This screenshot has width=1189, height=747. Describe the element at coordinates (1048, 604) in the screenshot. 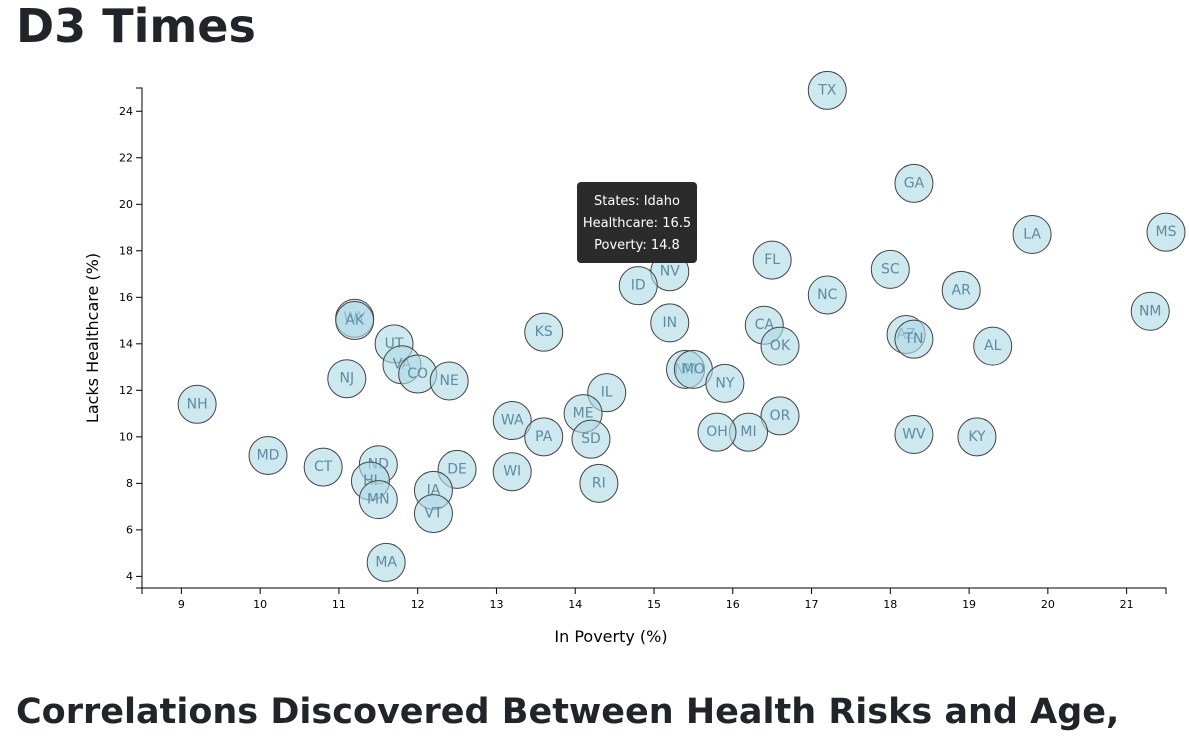

I see `x-tick-label: 20` at that location.